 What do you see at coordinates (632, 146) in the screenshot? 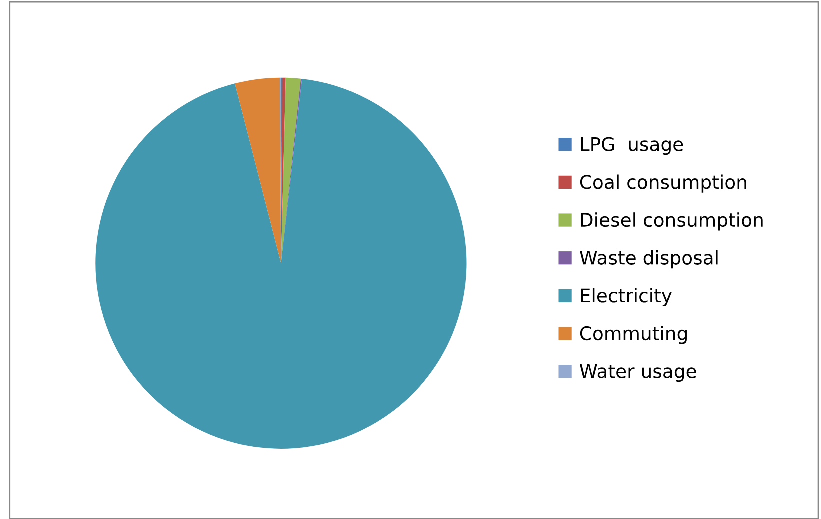
I see `legend-label: LPG usage` at bounding box center [632, 146].